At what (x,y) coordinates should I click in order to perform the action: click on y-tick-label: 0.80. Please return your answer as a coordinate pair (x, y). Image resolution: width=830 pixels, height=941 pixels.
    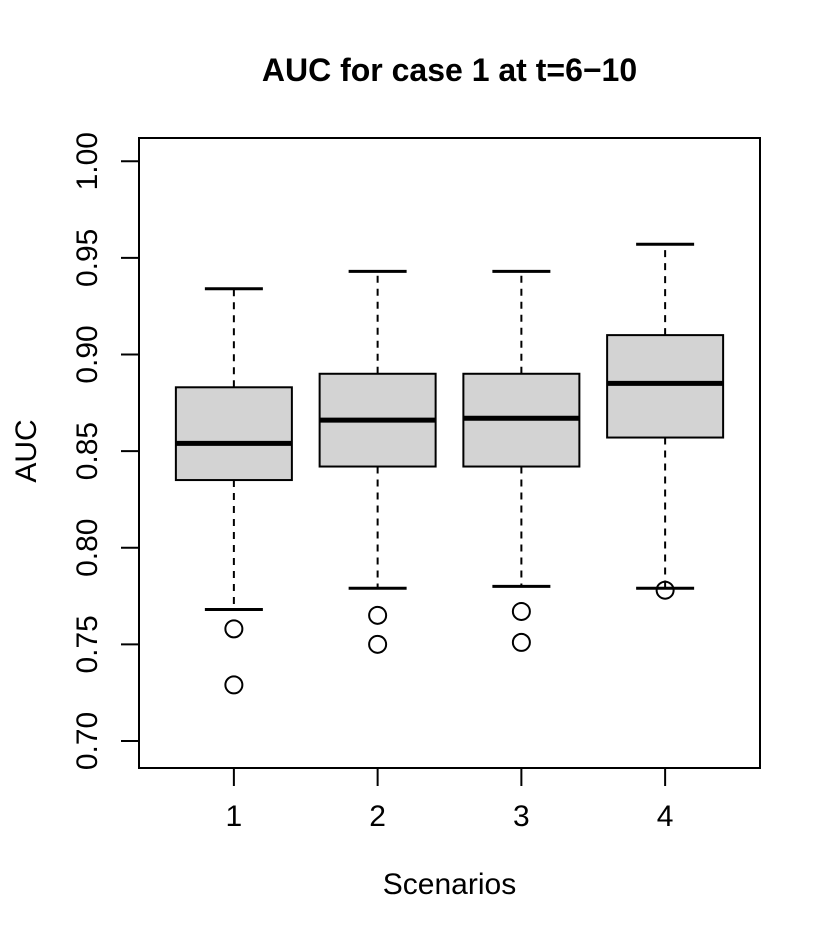
    Looking at the image, I should click on (87, 547).